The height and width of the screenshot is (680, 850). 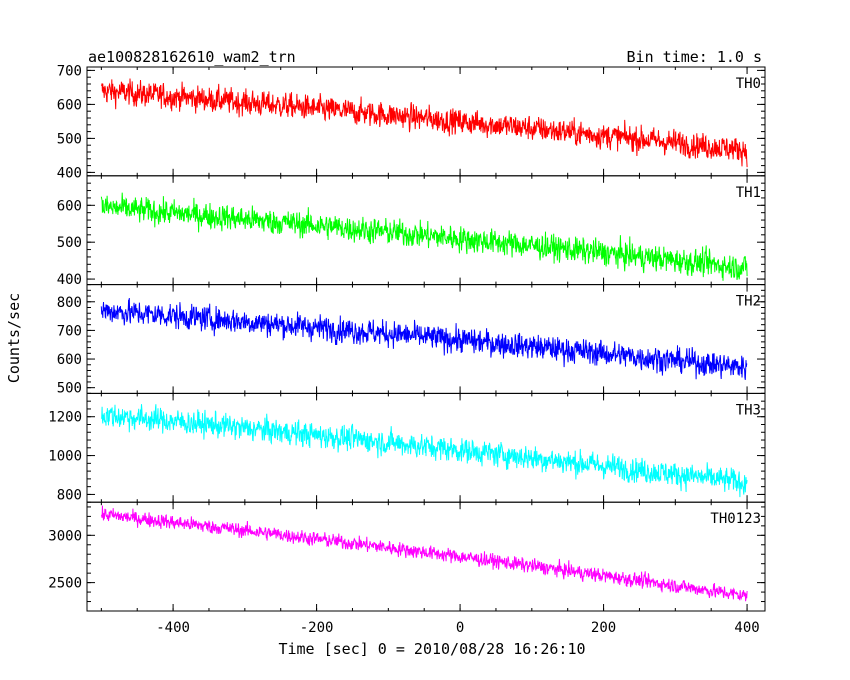 I want to click on panel-label: TH0123, so click(x=735, y=519).